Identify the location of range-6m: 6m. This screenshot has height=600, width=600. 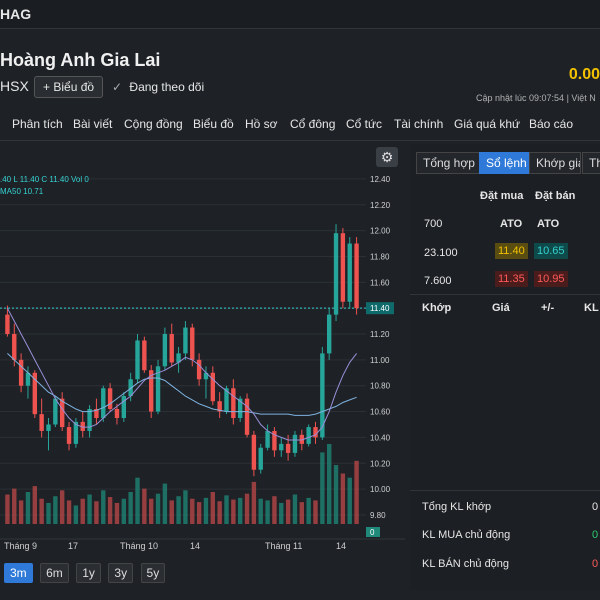
(54, 573).